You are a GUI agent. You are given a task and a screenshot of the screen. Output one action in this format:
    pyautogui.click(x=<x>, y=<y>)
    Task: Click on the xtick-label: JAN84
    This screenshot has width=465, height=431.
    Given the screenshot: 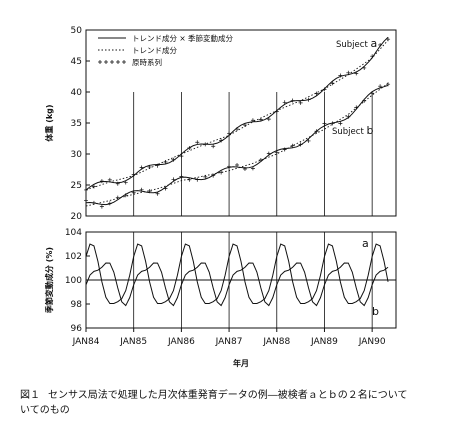 What is the action you would take?
    pyautogui.click(x=86, y=342)
    